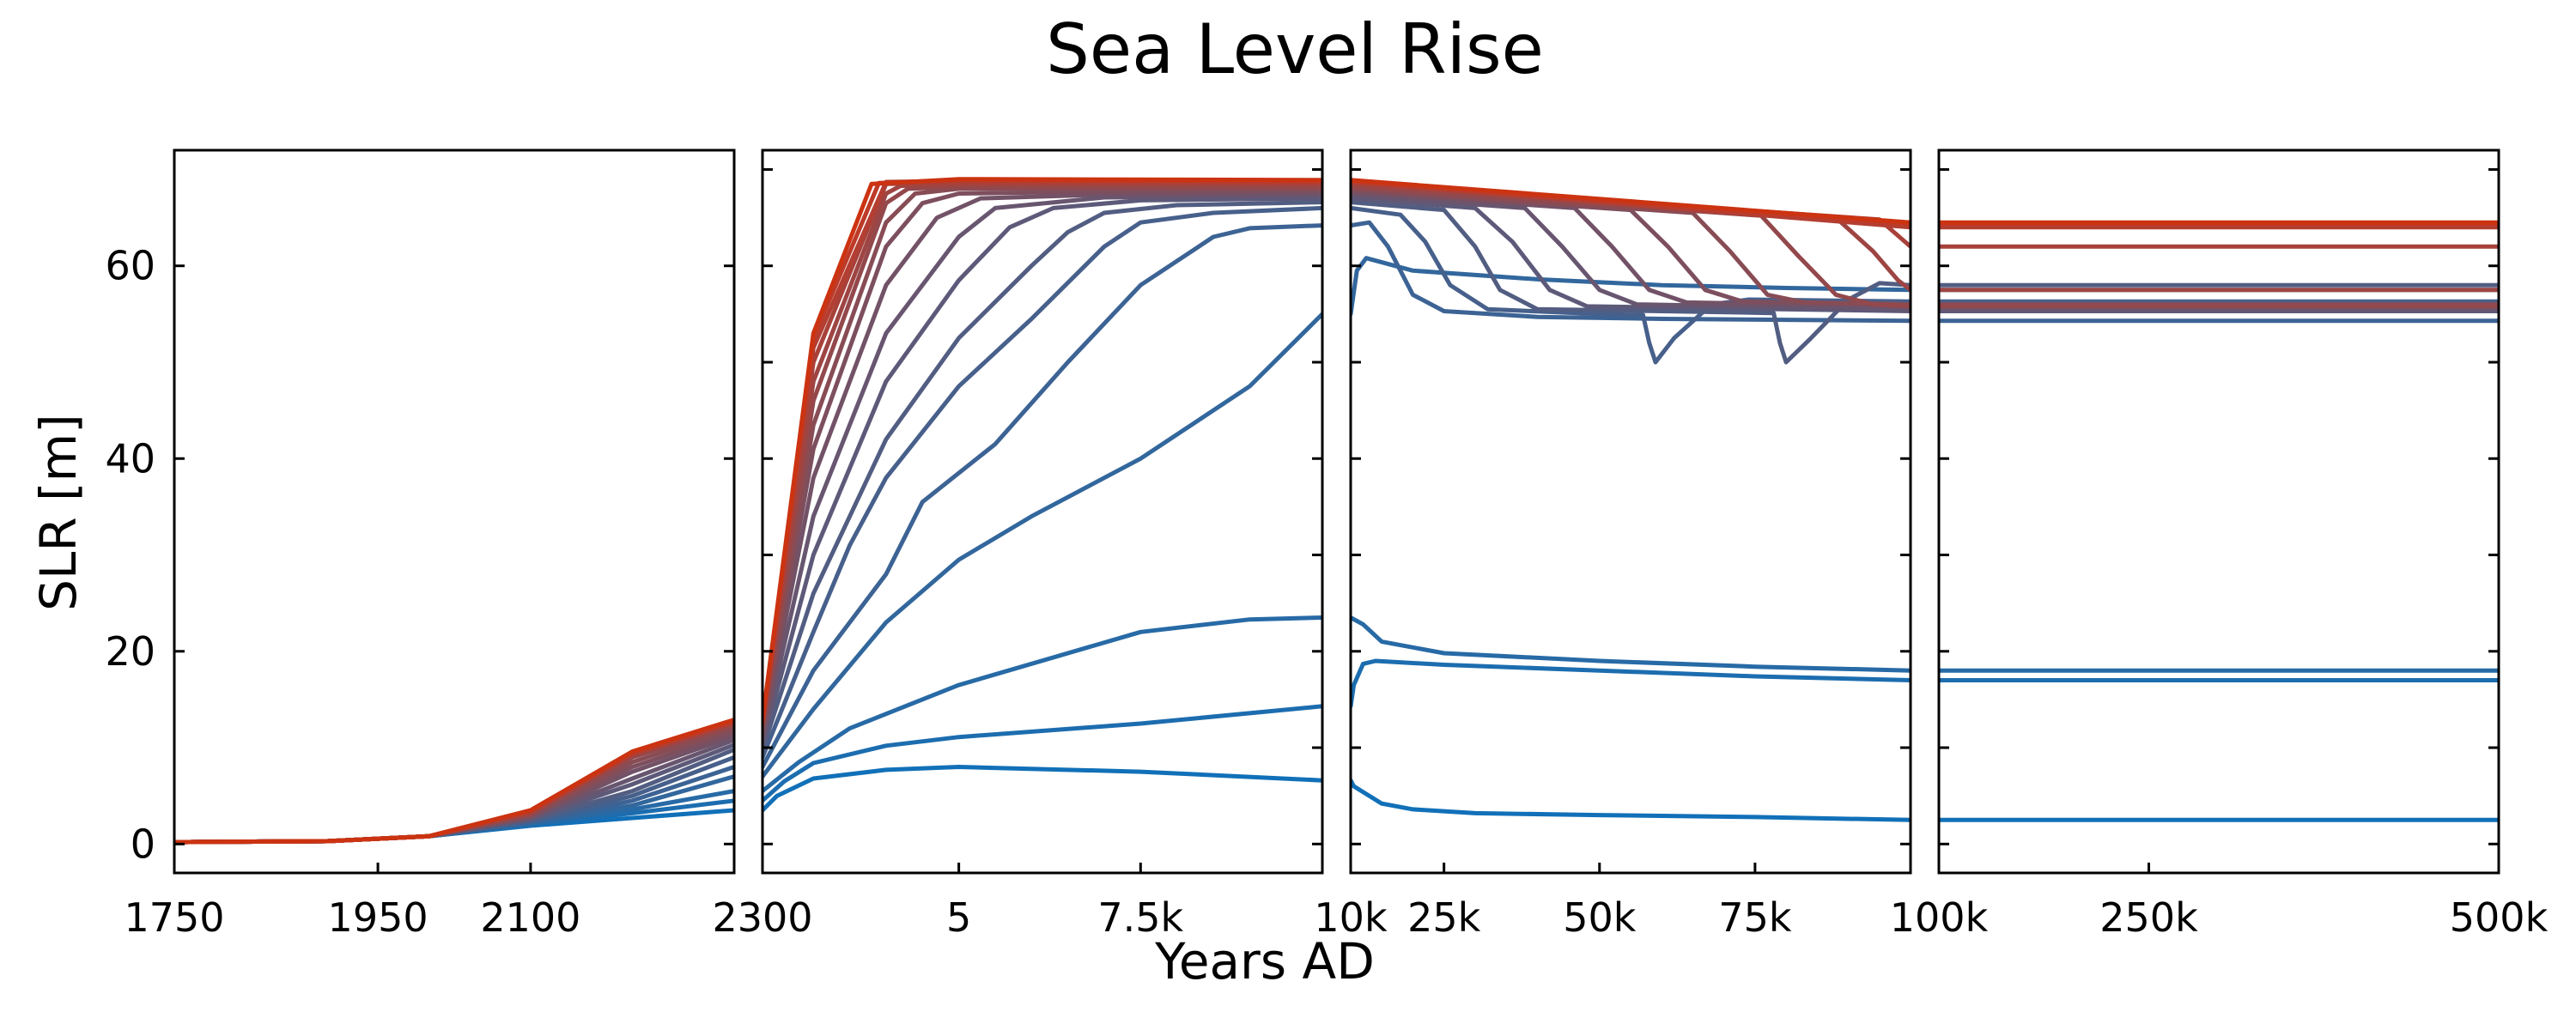 The width and height of the screenshot is (2576, 1030). What do you see at coordinates (958, 917) in the screenshot?
I see `x-tick-label: 5` at bounding box center [958, 917].